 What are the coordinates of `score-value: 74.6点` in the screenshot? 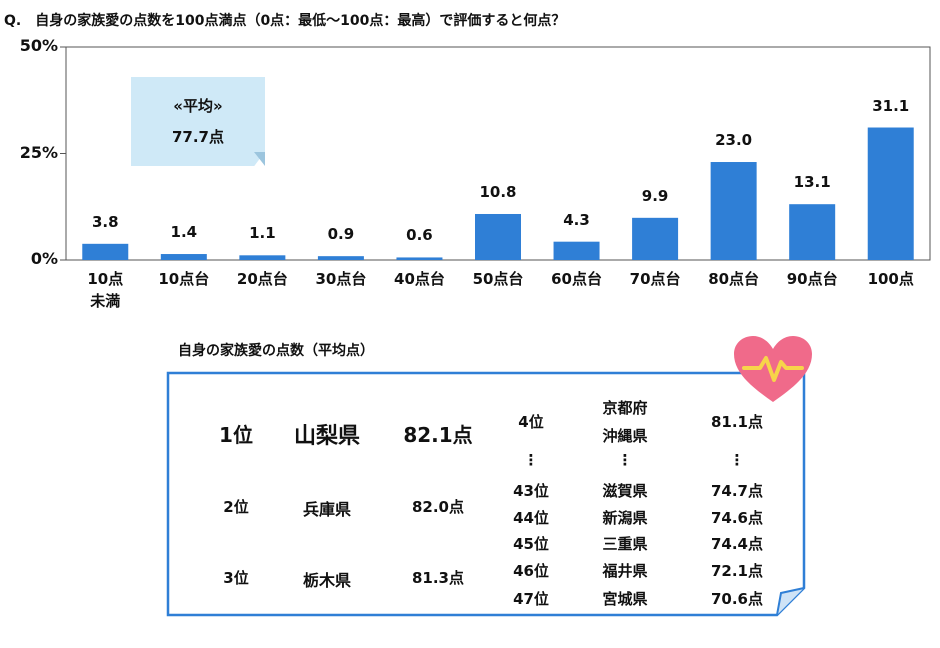 It's located at (736, 518).